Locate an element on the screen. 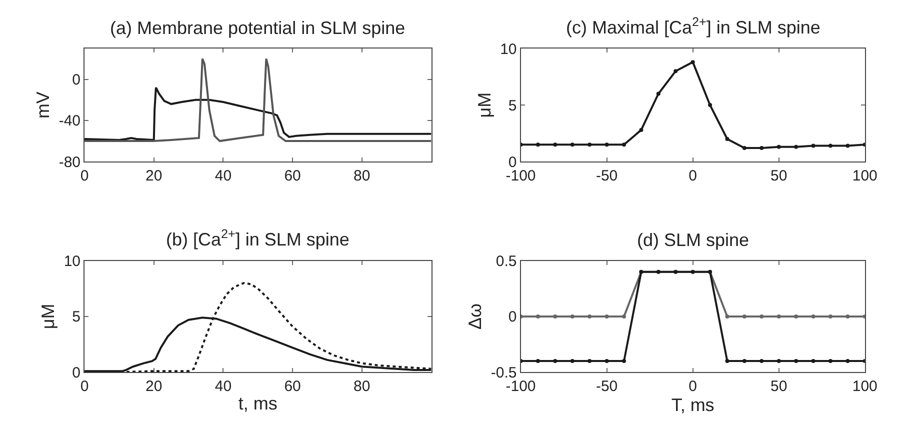 This screenshot has width=897, height=439. y-axis-title: mV is located at coordinates (43, 105).